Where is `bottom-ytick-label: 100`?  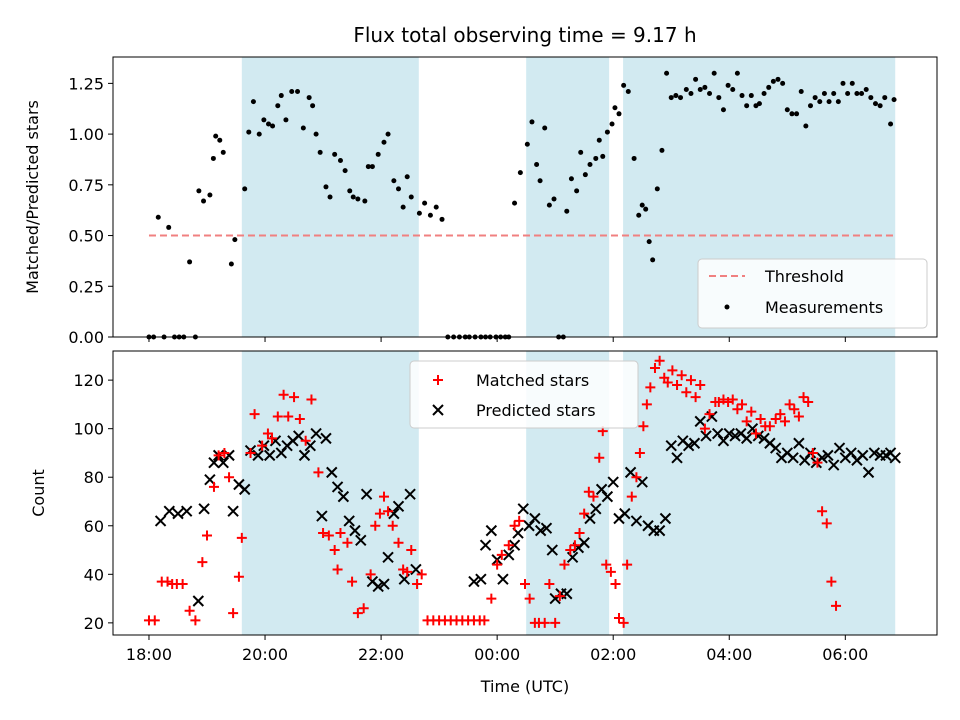
bottom-ytick-label: 100 is located at coordinates (88, 429).